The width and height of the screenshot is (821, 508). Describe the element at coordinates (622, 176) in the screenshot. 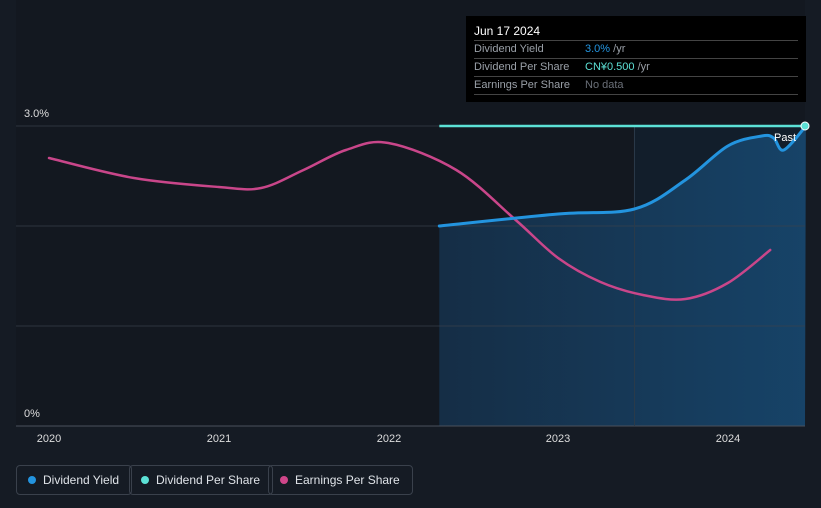

I see `dividend-yield-line` at that location.